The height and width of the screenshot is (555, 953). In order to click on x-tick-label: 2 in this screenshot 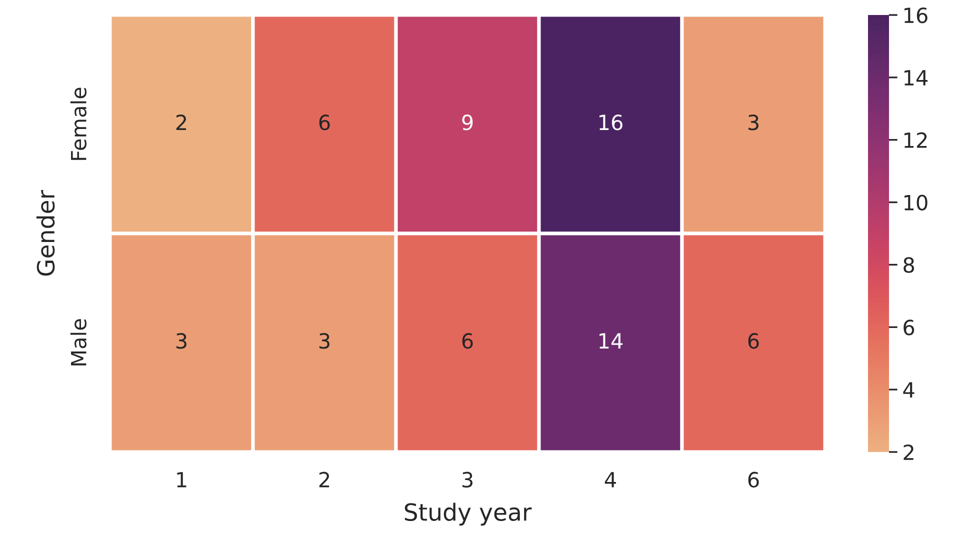, I will do `click(324, 480)`.